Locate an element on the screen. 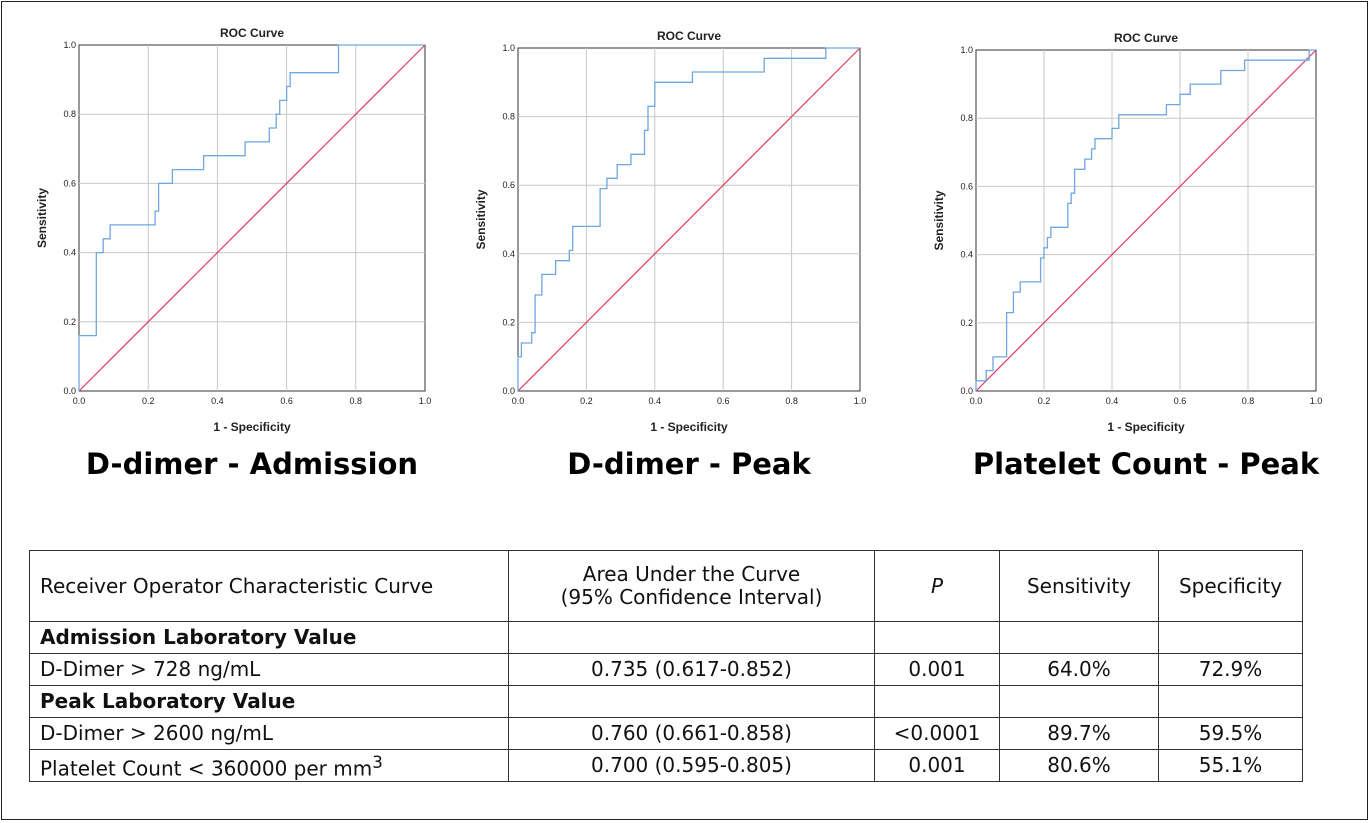 The width and height of the screenshot is (1371, 823). section-admission: Admission Laboratory Value is located at coordinates (269, 637).